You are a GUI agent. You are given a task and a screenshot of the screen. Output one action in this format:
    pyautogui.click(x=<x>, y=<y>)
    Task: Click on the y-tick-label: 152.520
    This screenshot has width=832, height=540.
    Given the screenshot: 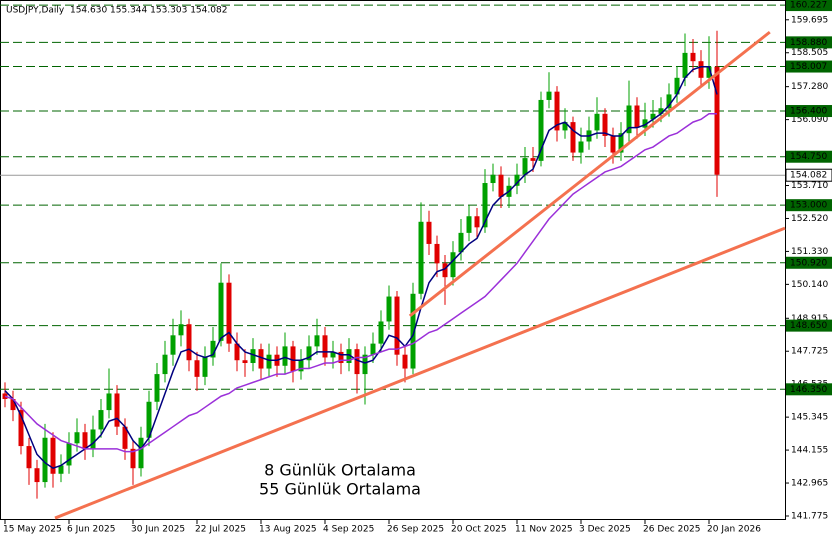 What is the action you would take?
    pyautogui.click(x=809, y=219)
    